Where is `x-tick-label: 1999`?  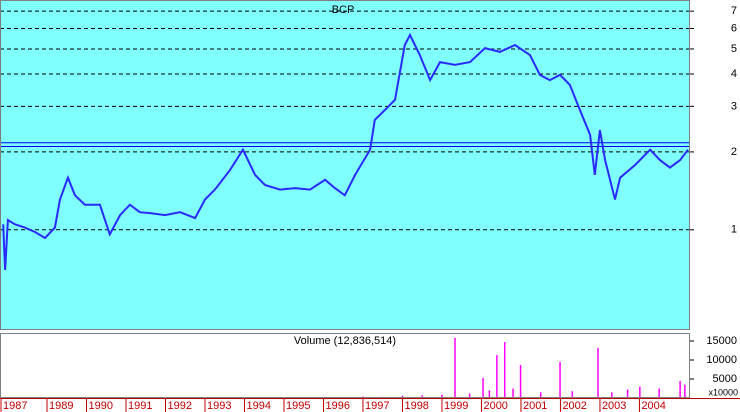 x-tick-label: 1999 is located at coordinates (456, 406).